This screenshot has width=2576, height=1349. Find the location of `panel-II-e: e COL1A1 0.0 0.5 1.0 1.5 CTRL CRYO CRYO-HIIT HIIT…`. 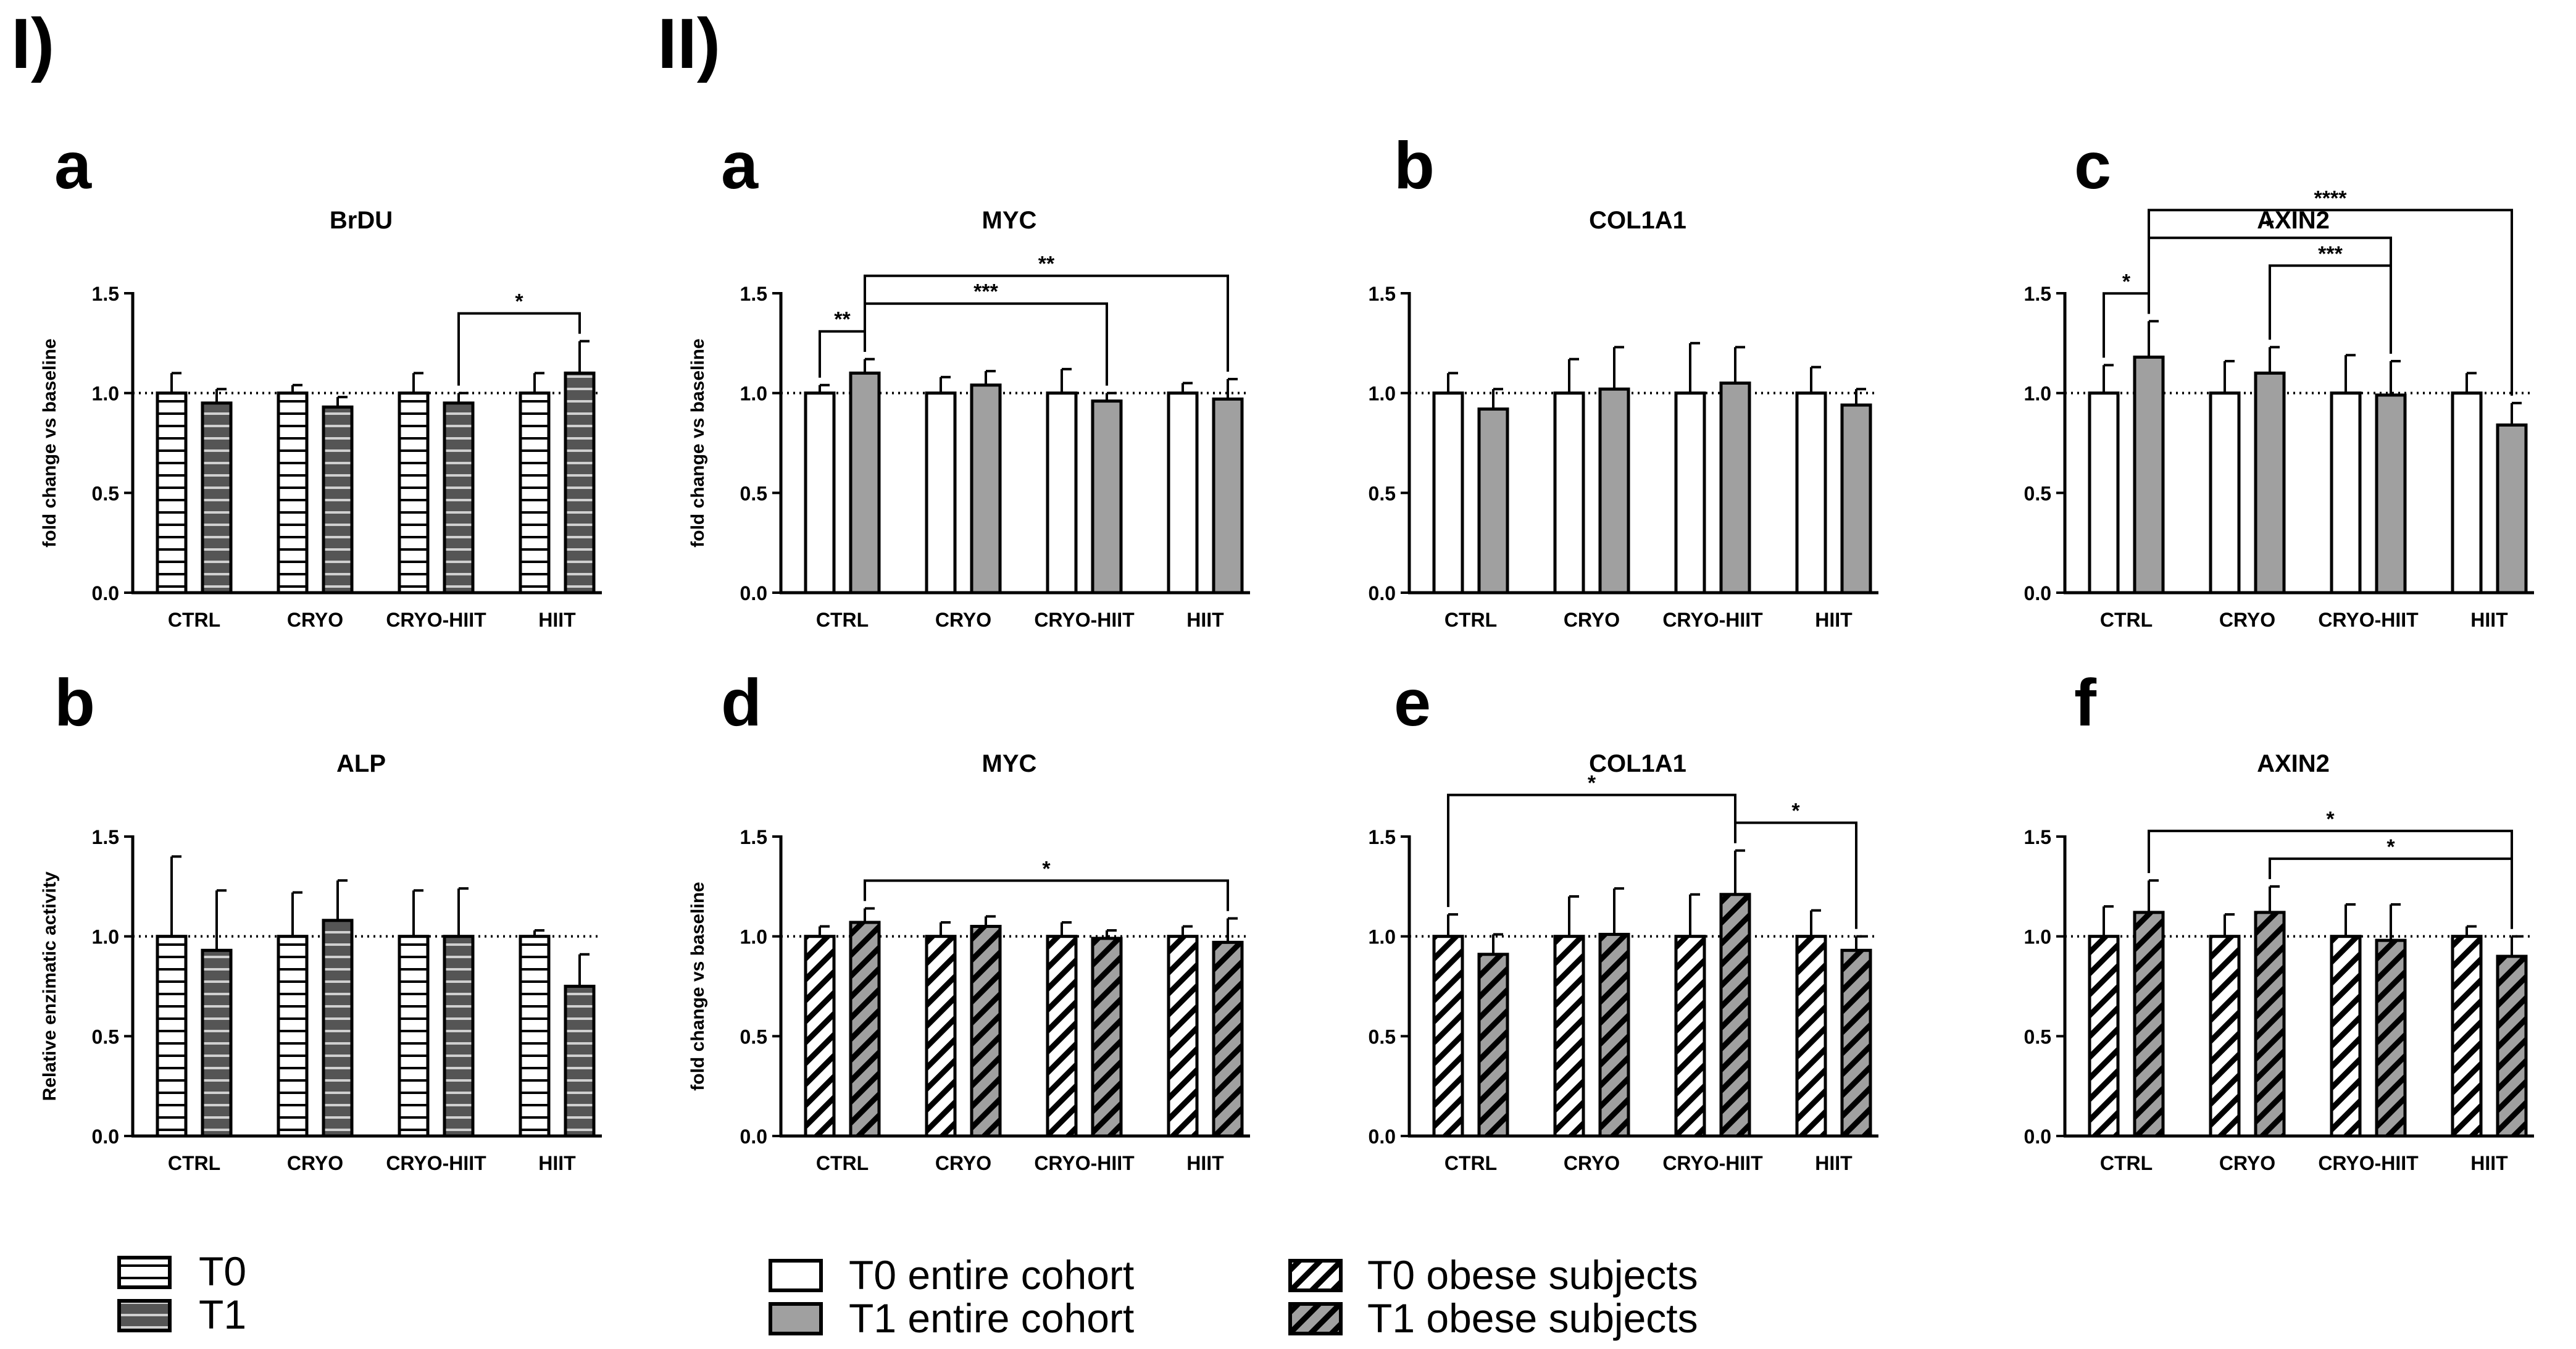

panel-II-e: e COL1A1 0.0 0.5 1.0 1.5 CTRL CRYO CRYO-HIIT HIIT… is located at coordinates (1623, 920).